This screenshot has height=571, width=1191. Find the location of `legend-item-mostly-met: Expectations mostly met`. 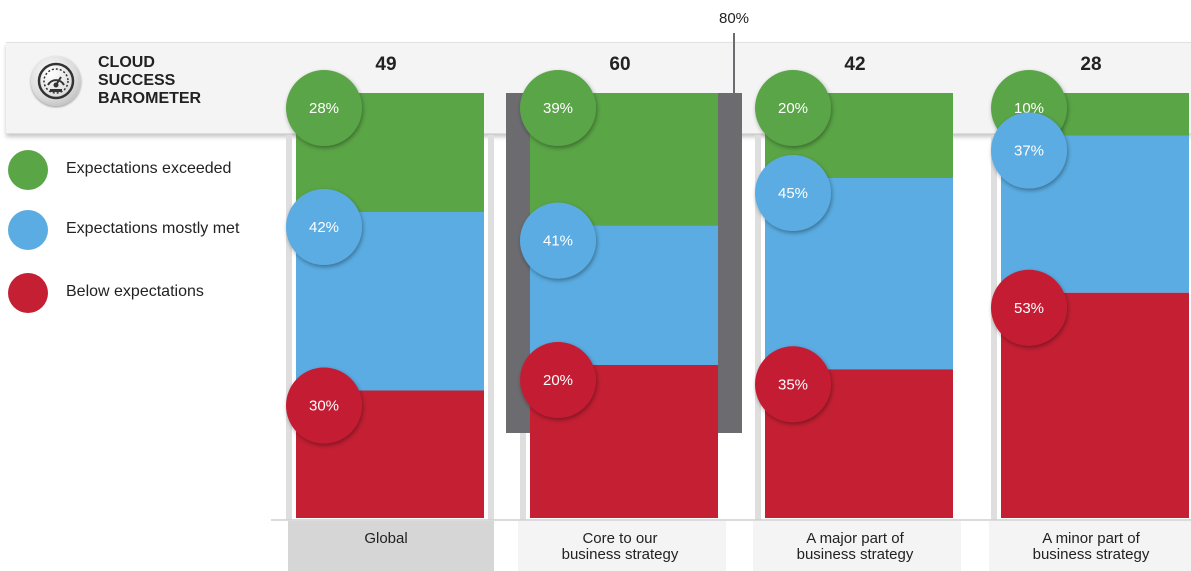

legend-item-mostly-met: Expectations mostly met is located at coordinates (143, 231).